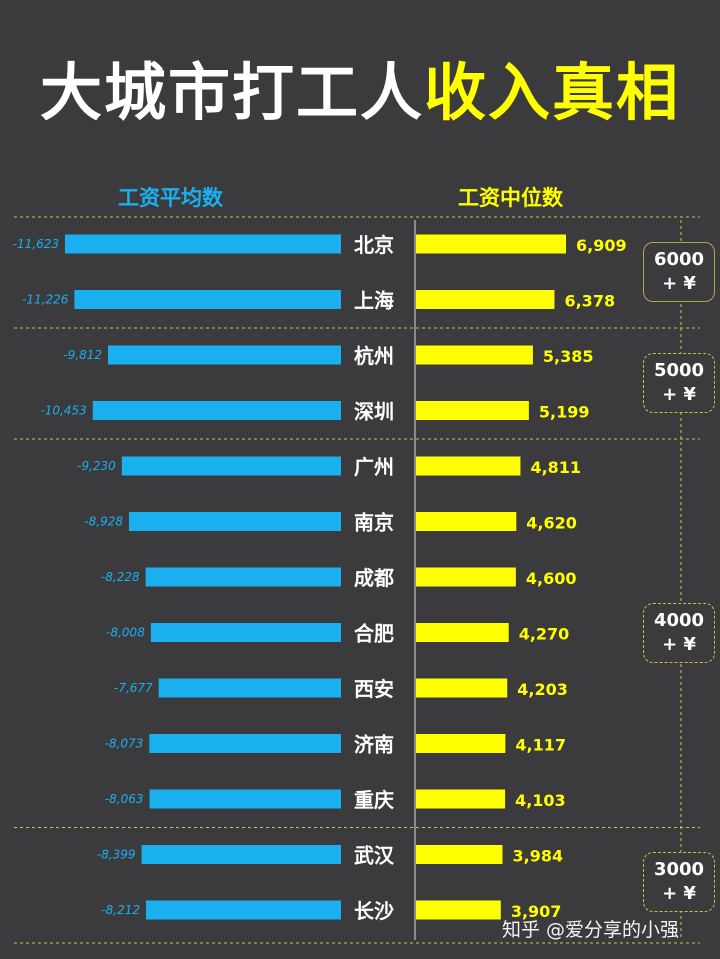  I want to click on group-badge-amount: 3000, so click(679, 870).